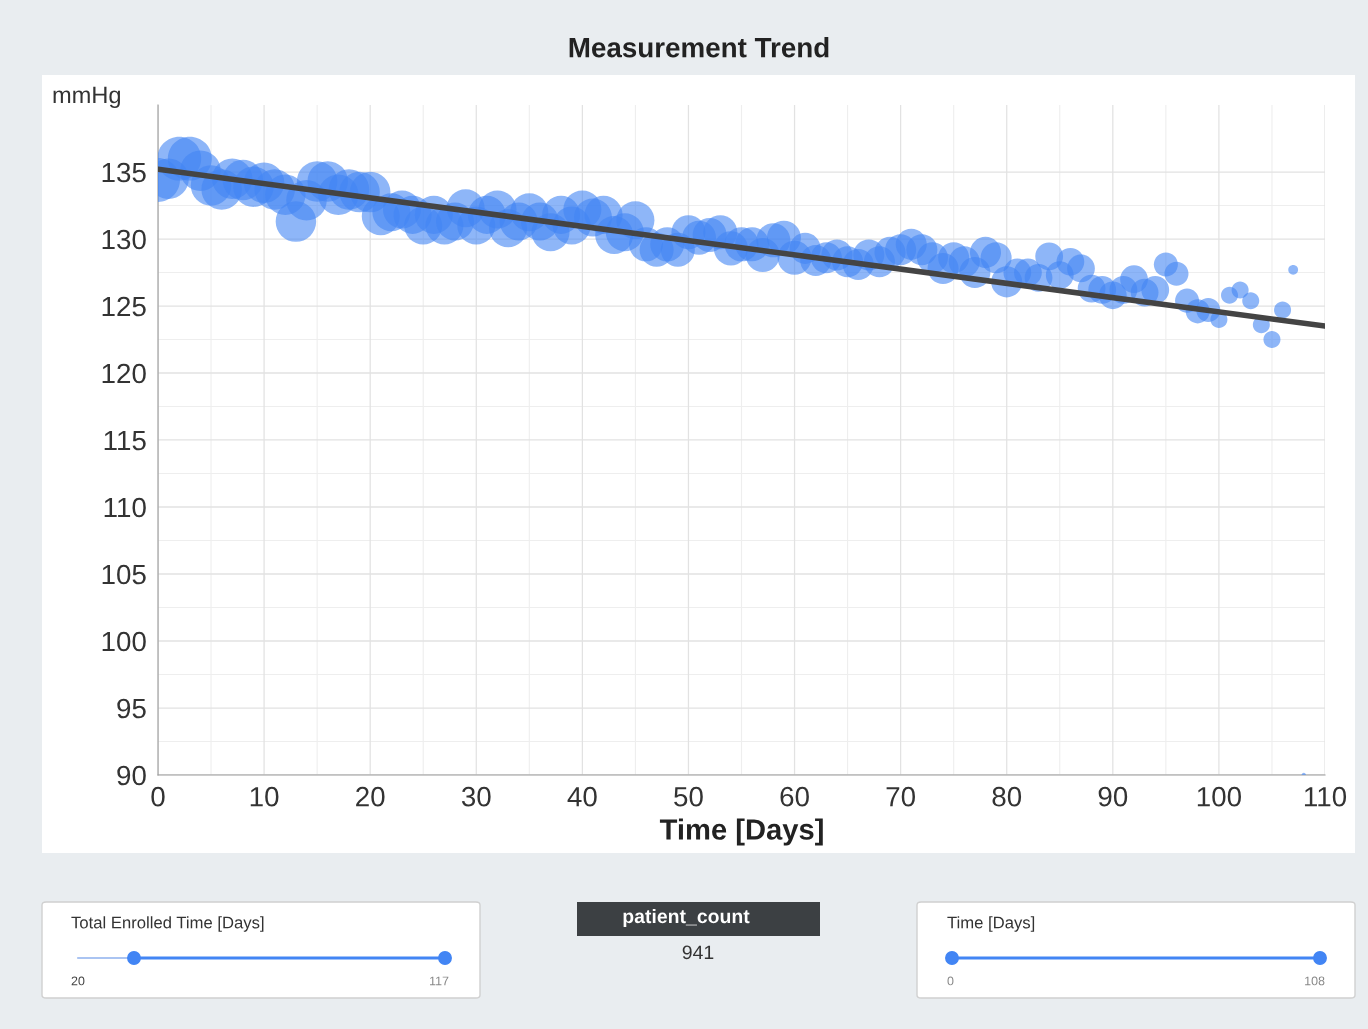 This screenshot has height=1029, width=1368. I want to click on text: 0, so click(950, 981).